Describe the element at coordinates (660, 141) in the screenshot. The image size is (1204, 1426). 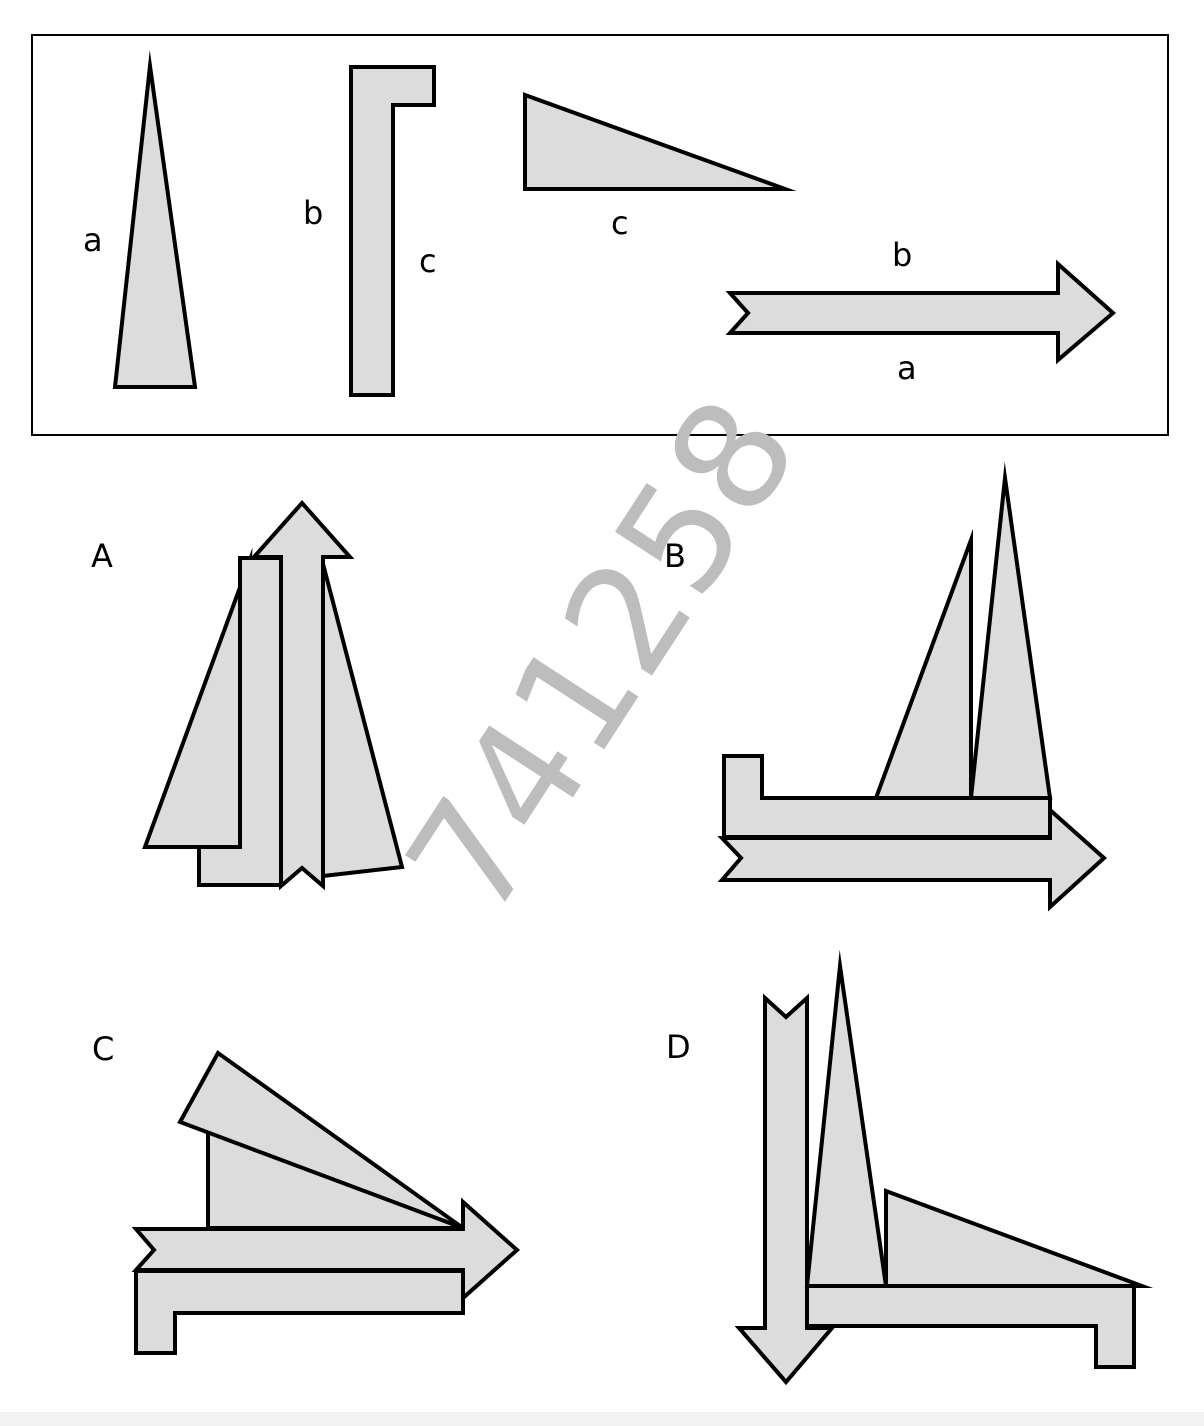
I see `right-triangle-piece` at that location.